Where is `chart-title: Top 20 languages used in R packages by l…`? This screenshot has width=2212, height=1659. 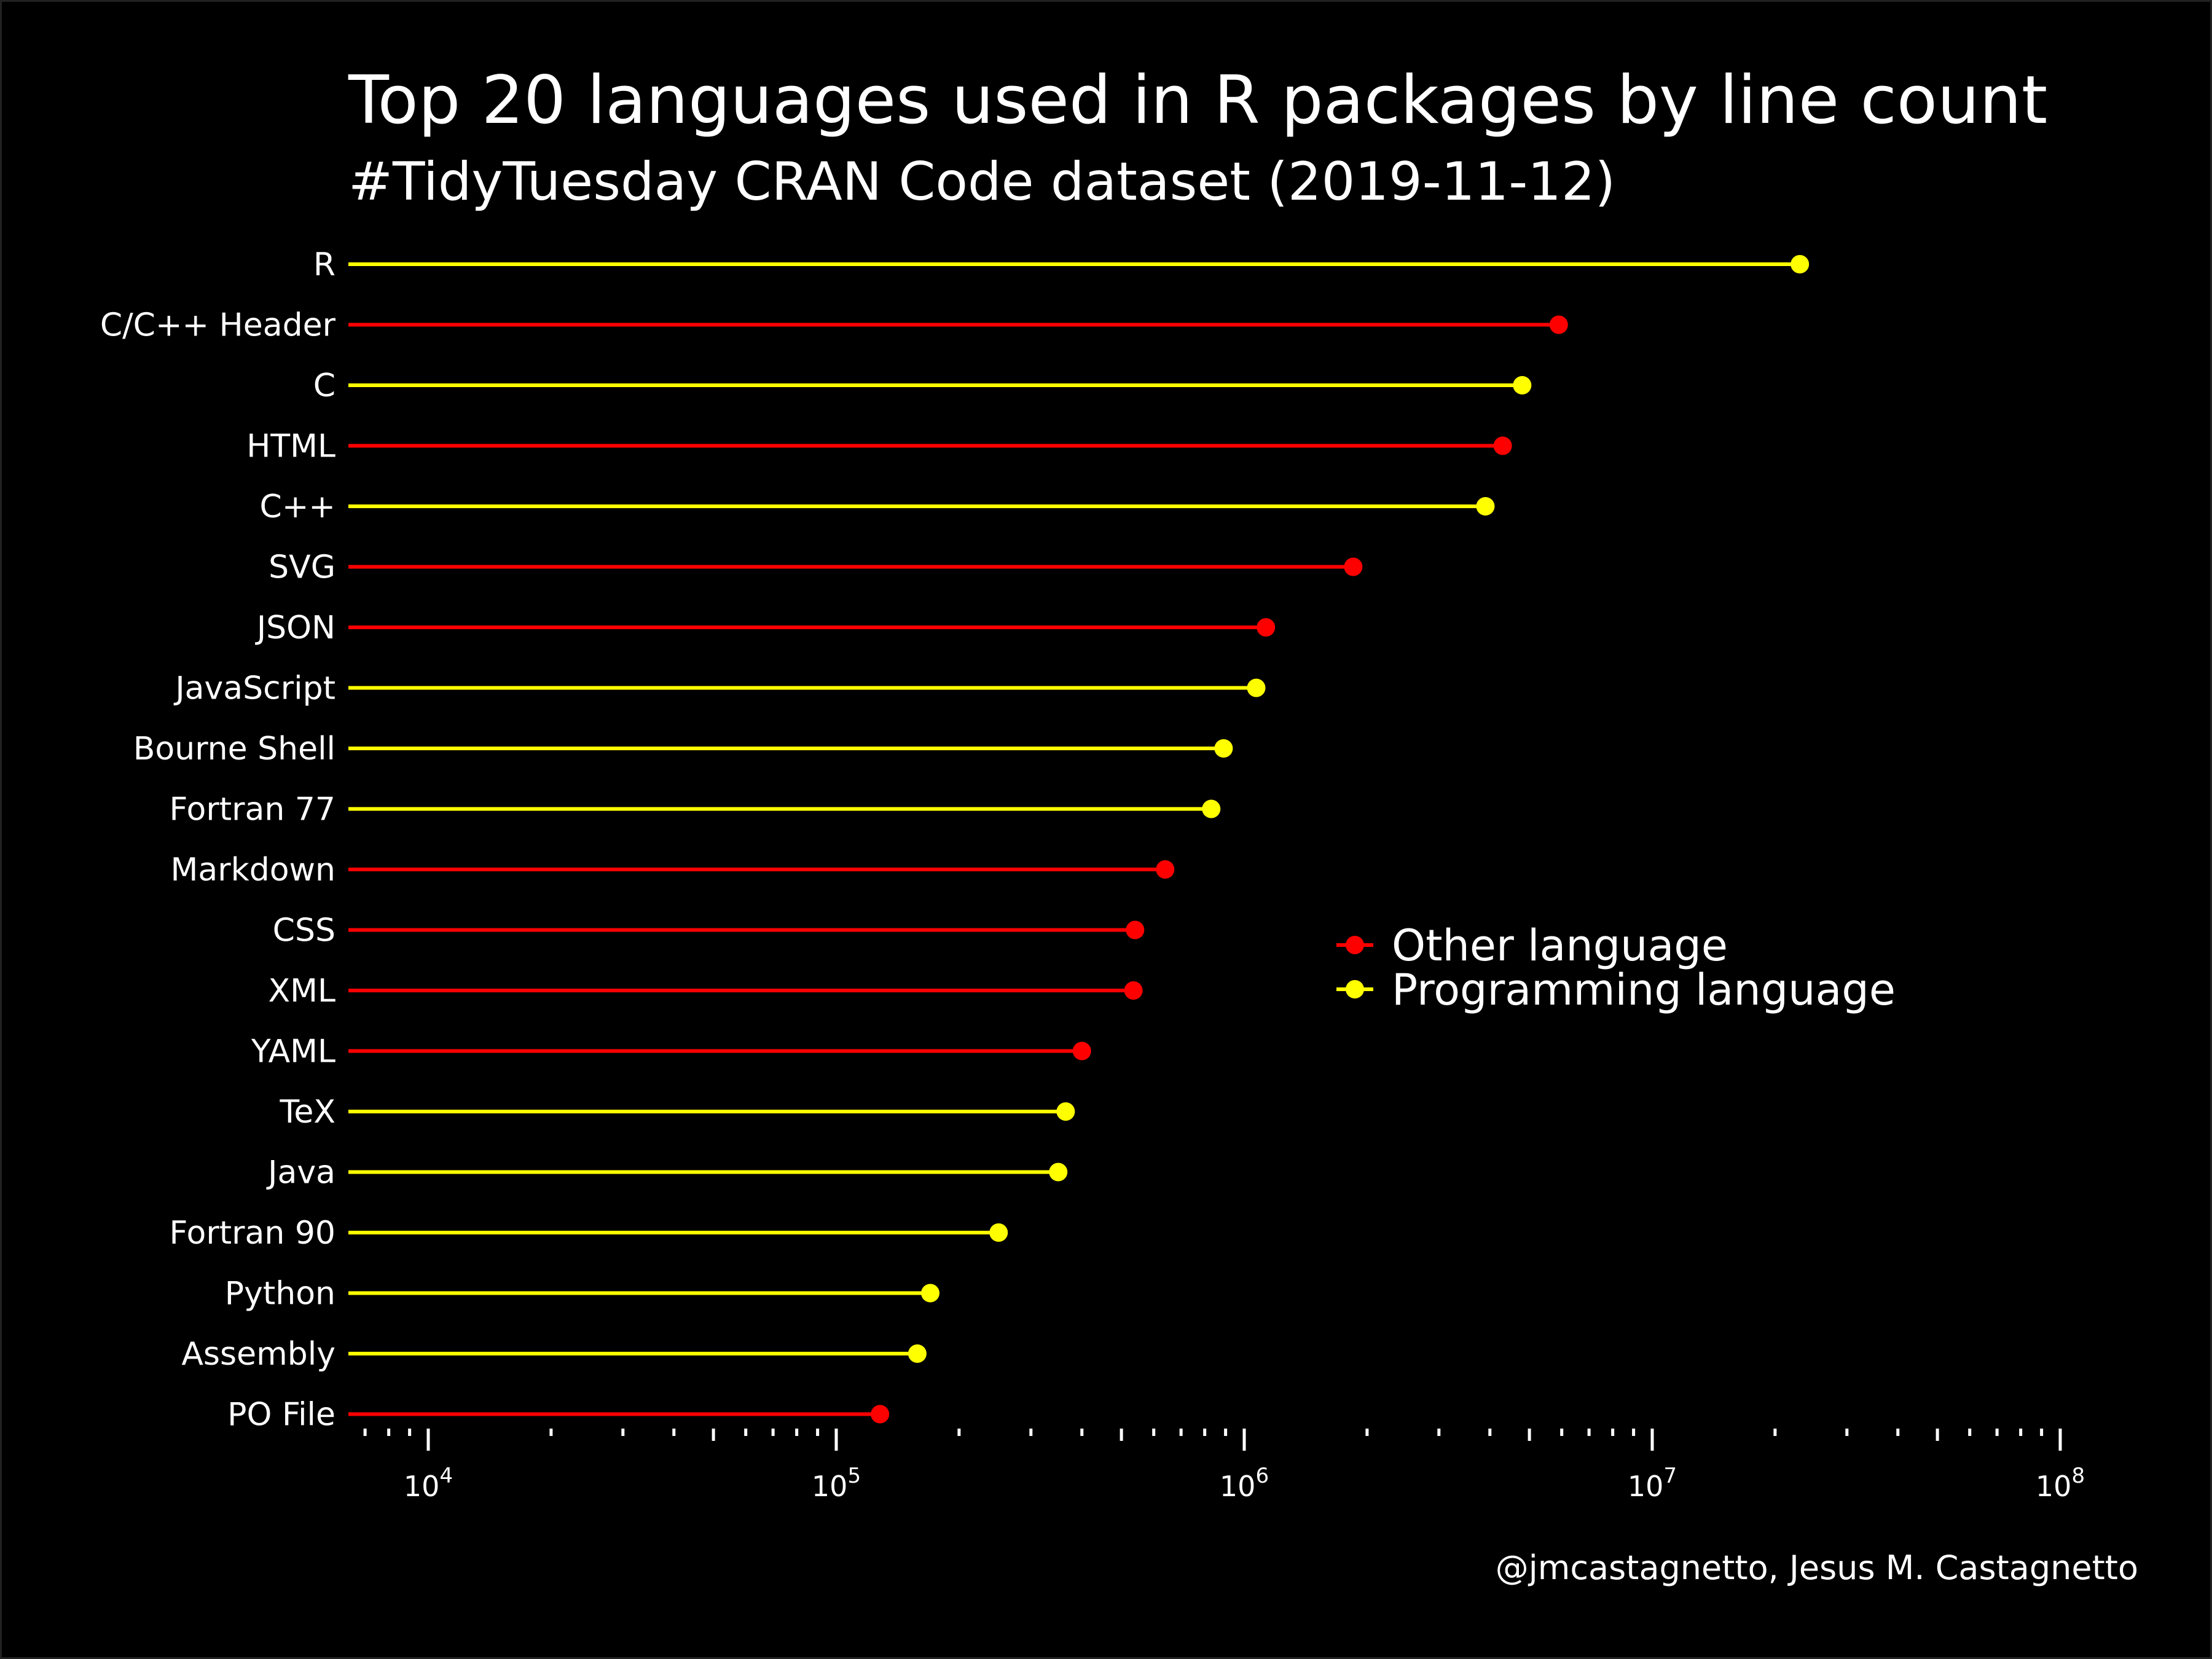 chart-title: Top 20 languages used in R packages by l… is located at coordinates (1197, 100).